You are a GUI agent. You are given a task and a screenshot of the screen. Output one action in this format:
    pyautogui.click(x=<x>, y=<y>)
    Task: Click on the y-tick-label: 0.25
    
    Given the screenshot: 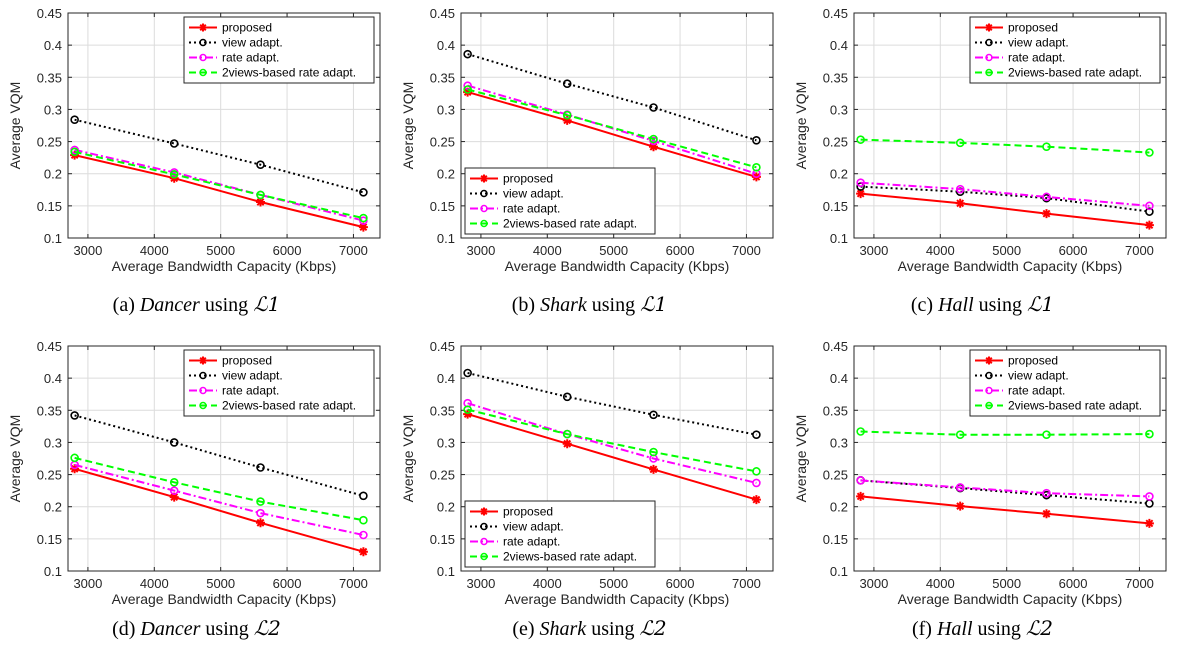 What is the action you would take?
    pyautogui.click(x=442, y=475)
    